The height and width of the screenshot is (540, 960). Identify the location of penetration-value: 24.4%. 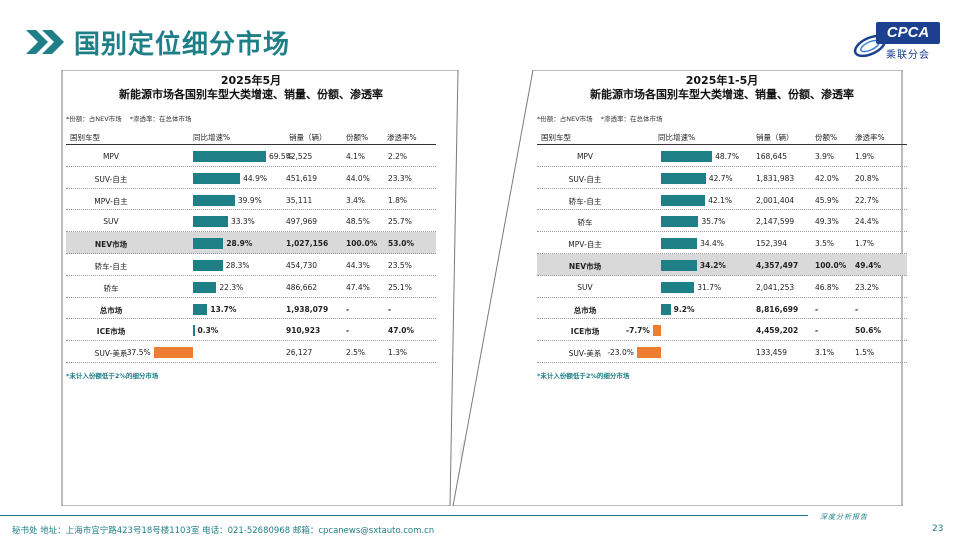
(867, 222).